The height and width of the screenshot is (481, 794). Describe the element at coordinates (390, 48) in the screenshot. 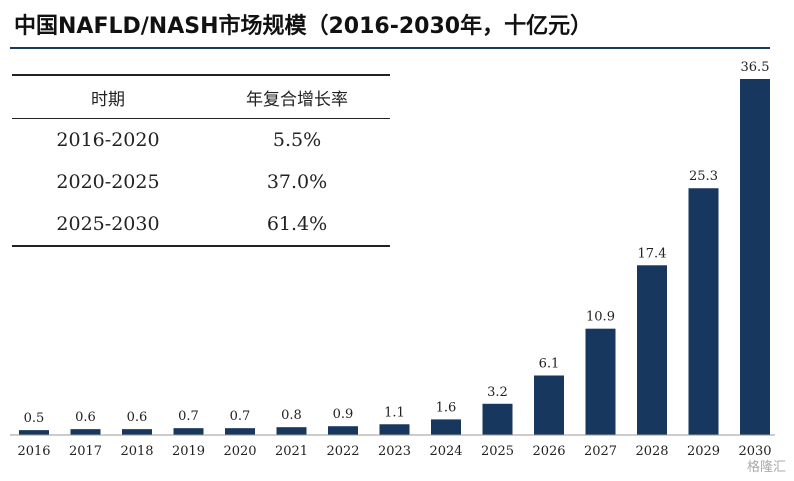

I see `title-rule` at that location.